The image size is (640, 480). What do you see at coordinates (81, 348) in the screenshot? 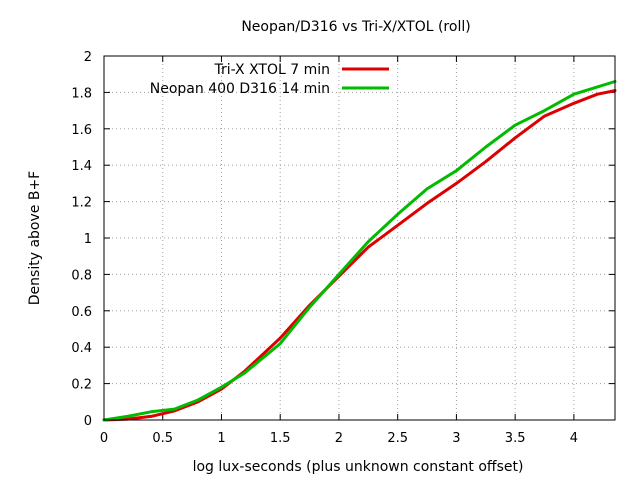
I see `y-tick-label: 0.4` at bounding box center [81, 348].